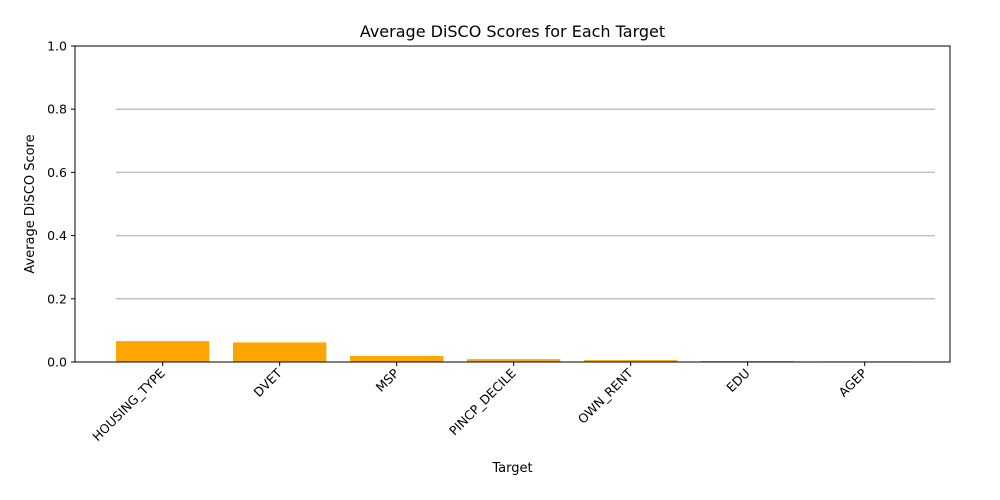 This screenshot has width=1000, height=500. Describe the element at coordinates (163, 351) in the screenshot. I see `bar-housing_type` at that location.